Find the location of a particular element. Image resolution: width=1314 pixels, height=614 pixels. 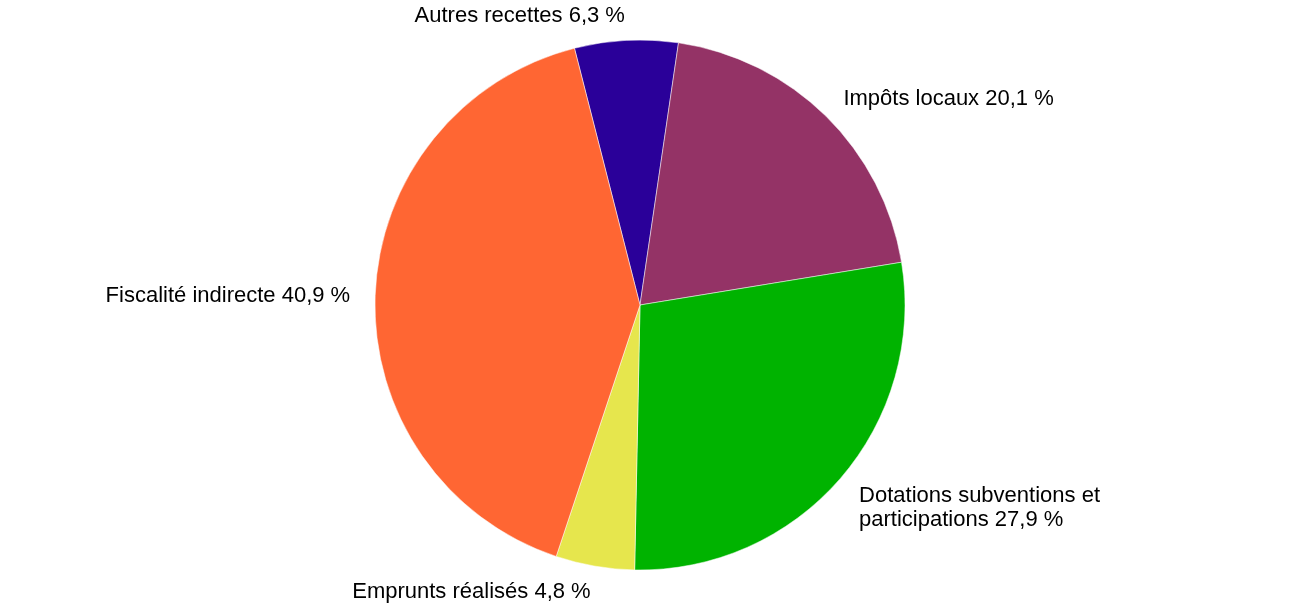

slice-label: Emprunts réalisés 4,8 % is located at coordinates (471, 590).